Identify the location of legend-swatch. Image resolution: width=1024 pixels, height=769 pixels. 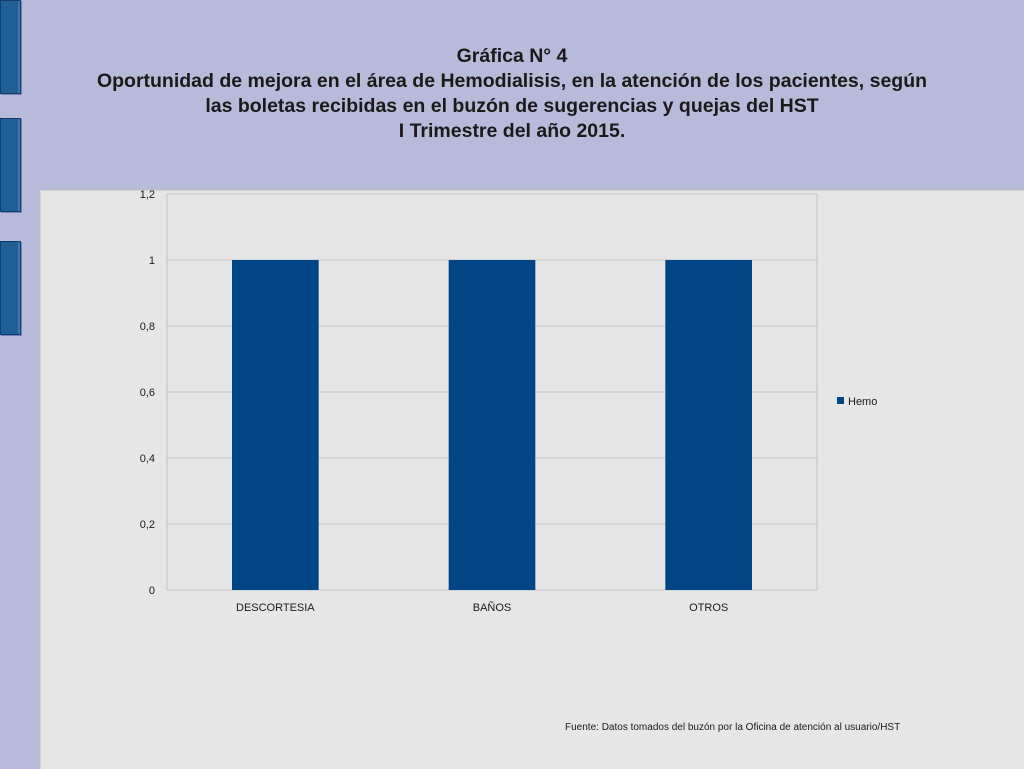
(840, 400).